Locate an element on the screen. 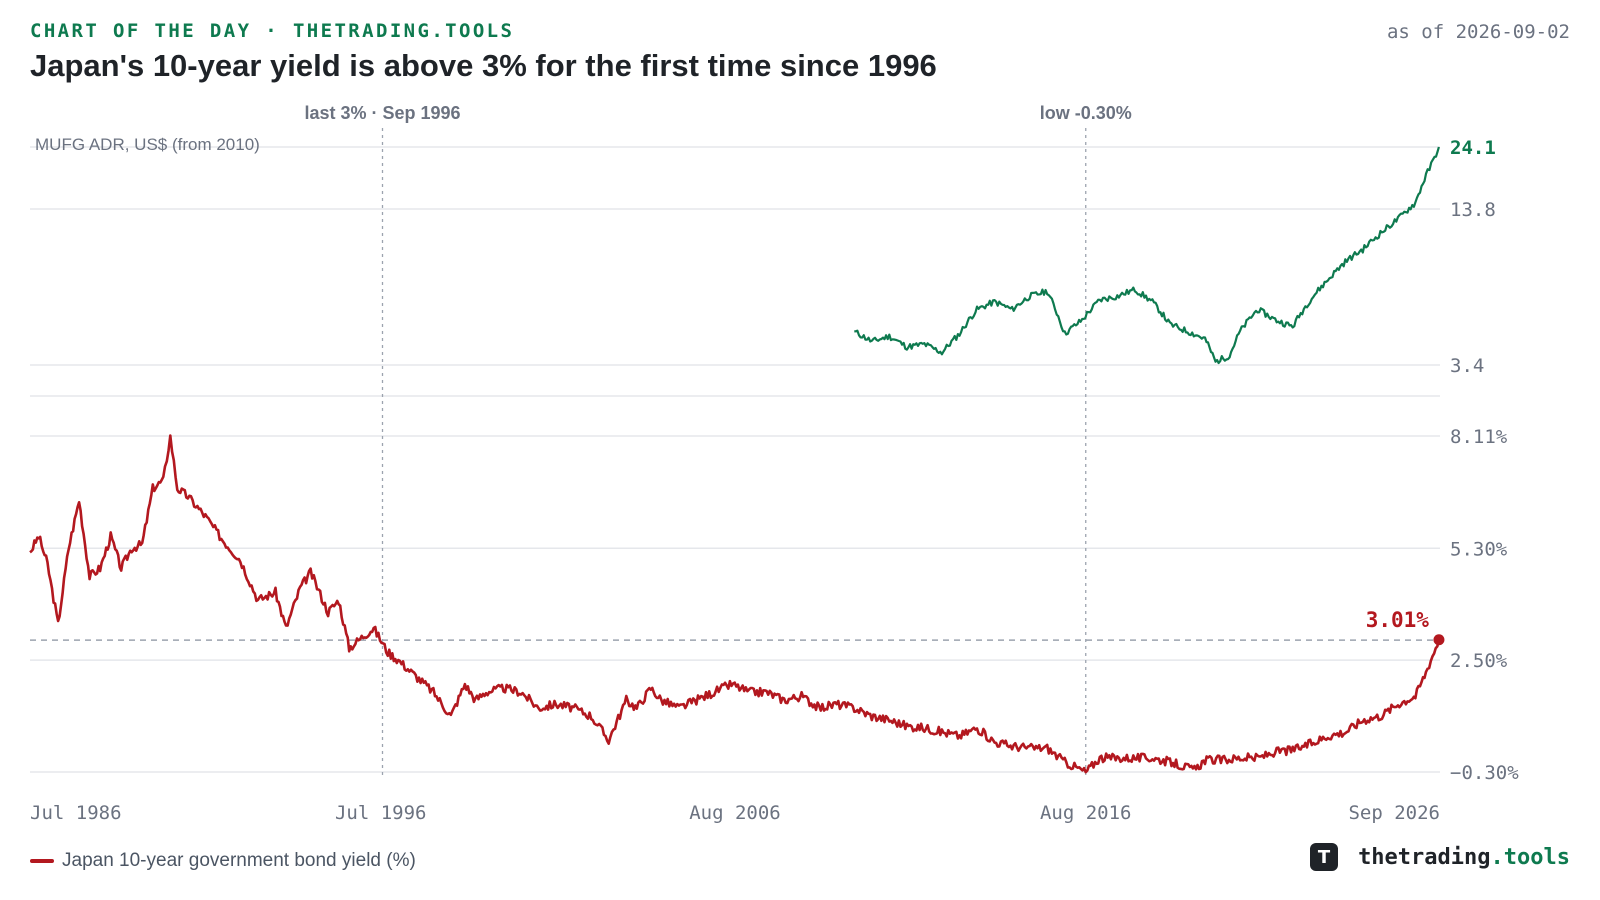  brand-name: thetrading is located at coordinates (1424, 857).